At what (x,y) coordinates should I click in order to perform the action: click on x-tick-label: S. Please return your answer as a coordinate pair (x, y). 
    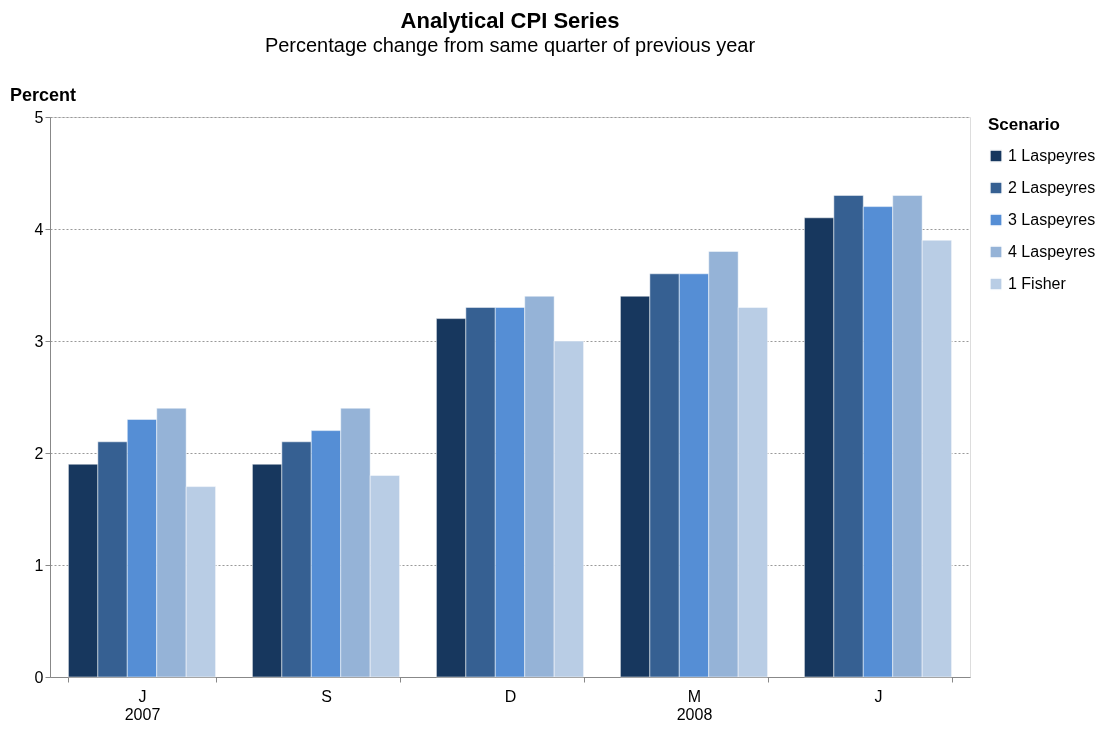
    Looking at the image, I should click on (326, 696).